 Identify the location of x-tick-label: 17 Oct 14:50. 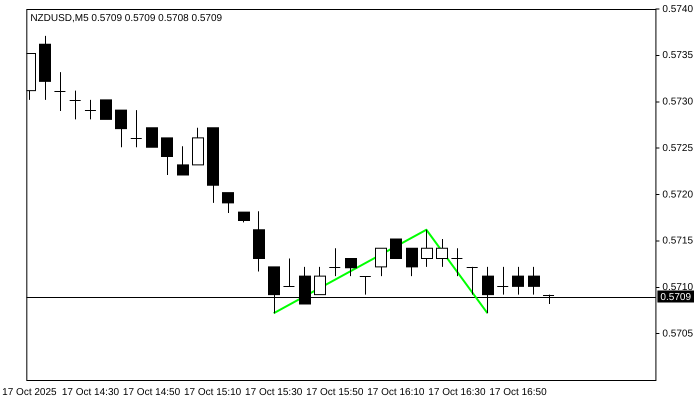
(151, 392).